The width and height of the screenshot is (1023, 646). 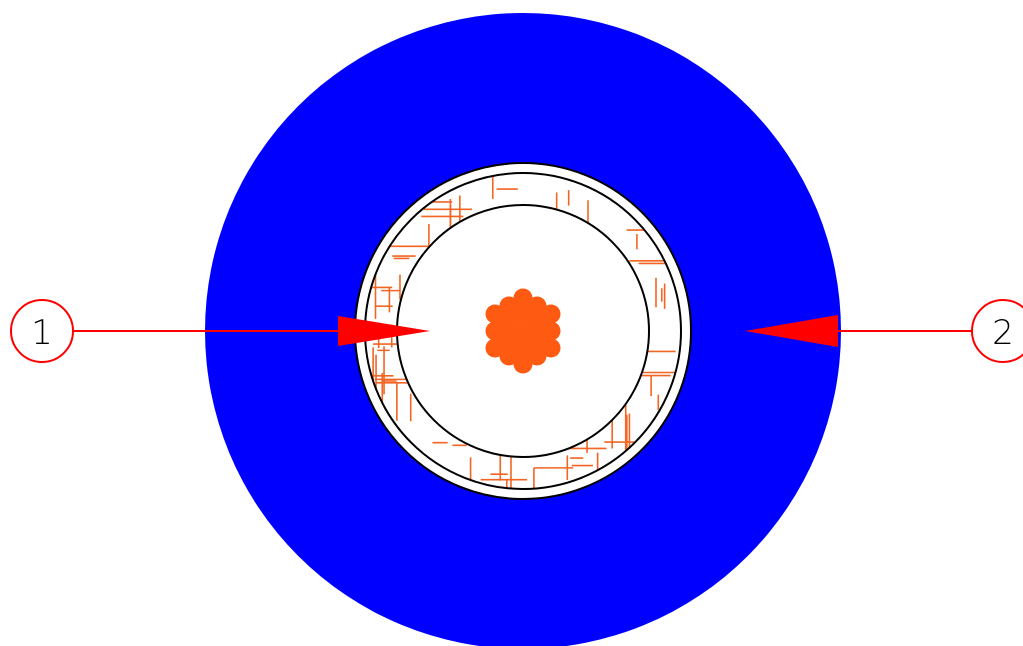 What do you see at coordinates (220, 331) in the screenshot?
I see `callout-1: 1` at bounding box center [220, 331].